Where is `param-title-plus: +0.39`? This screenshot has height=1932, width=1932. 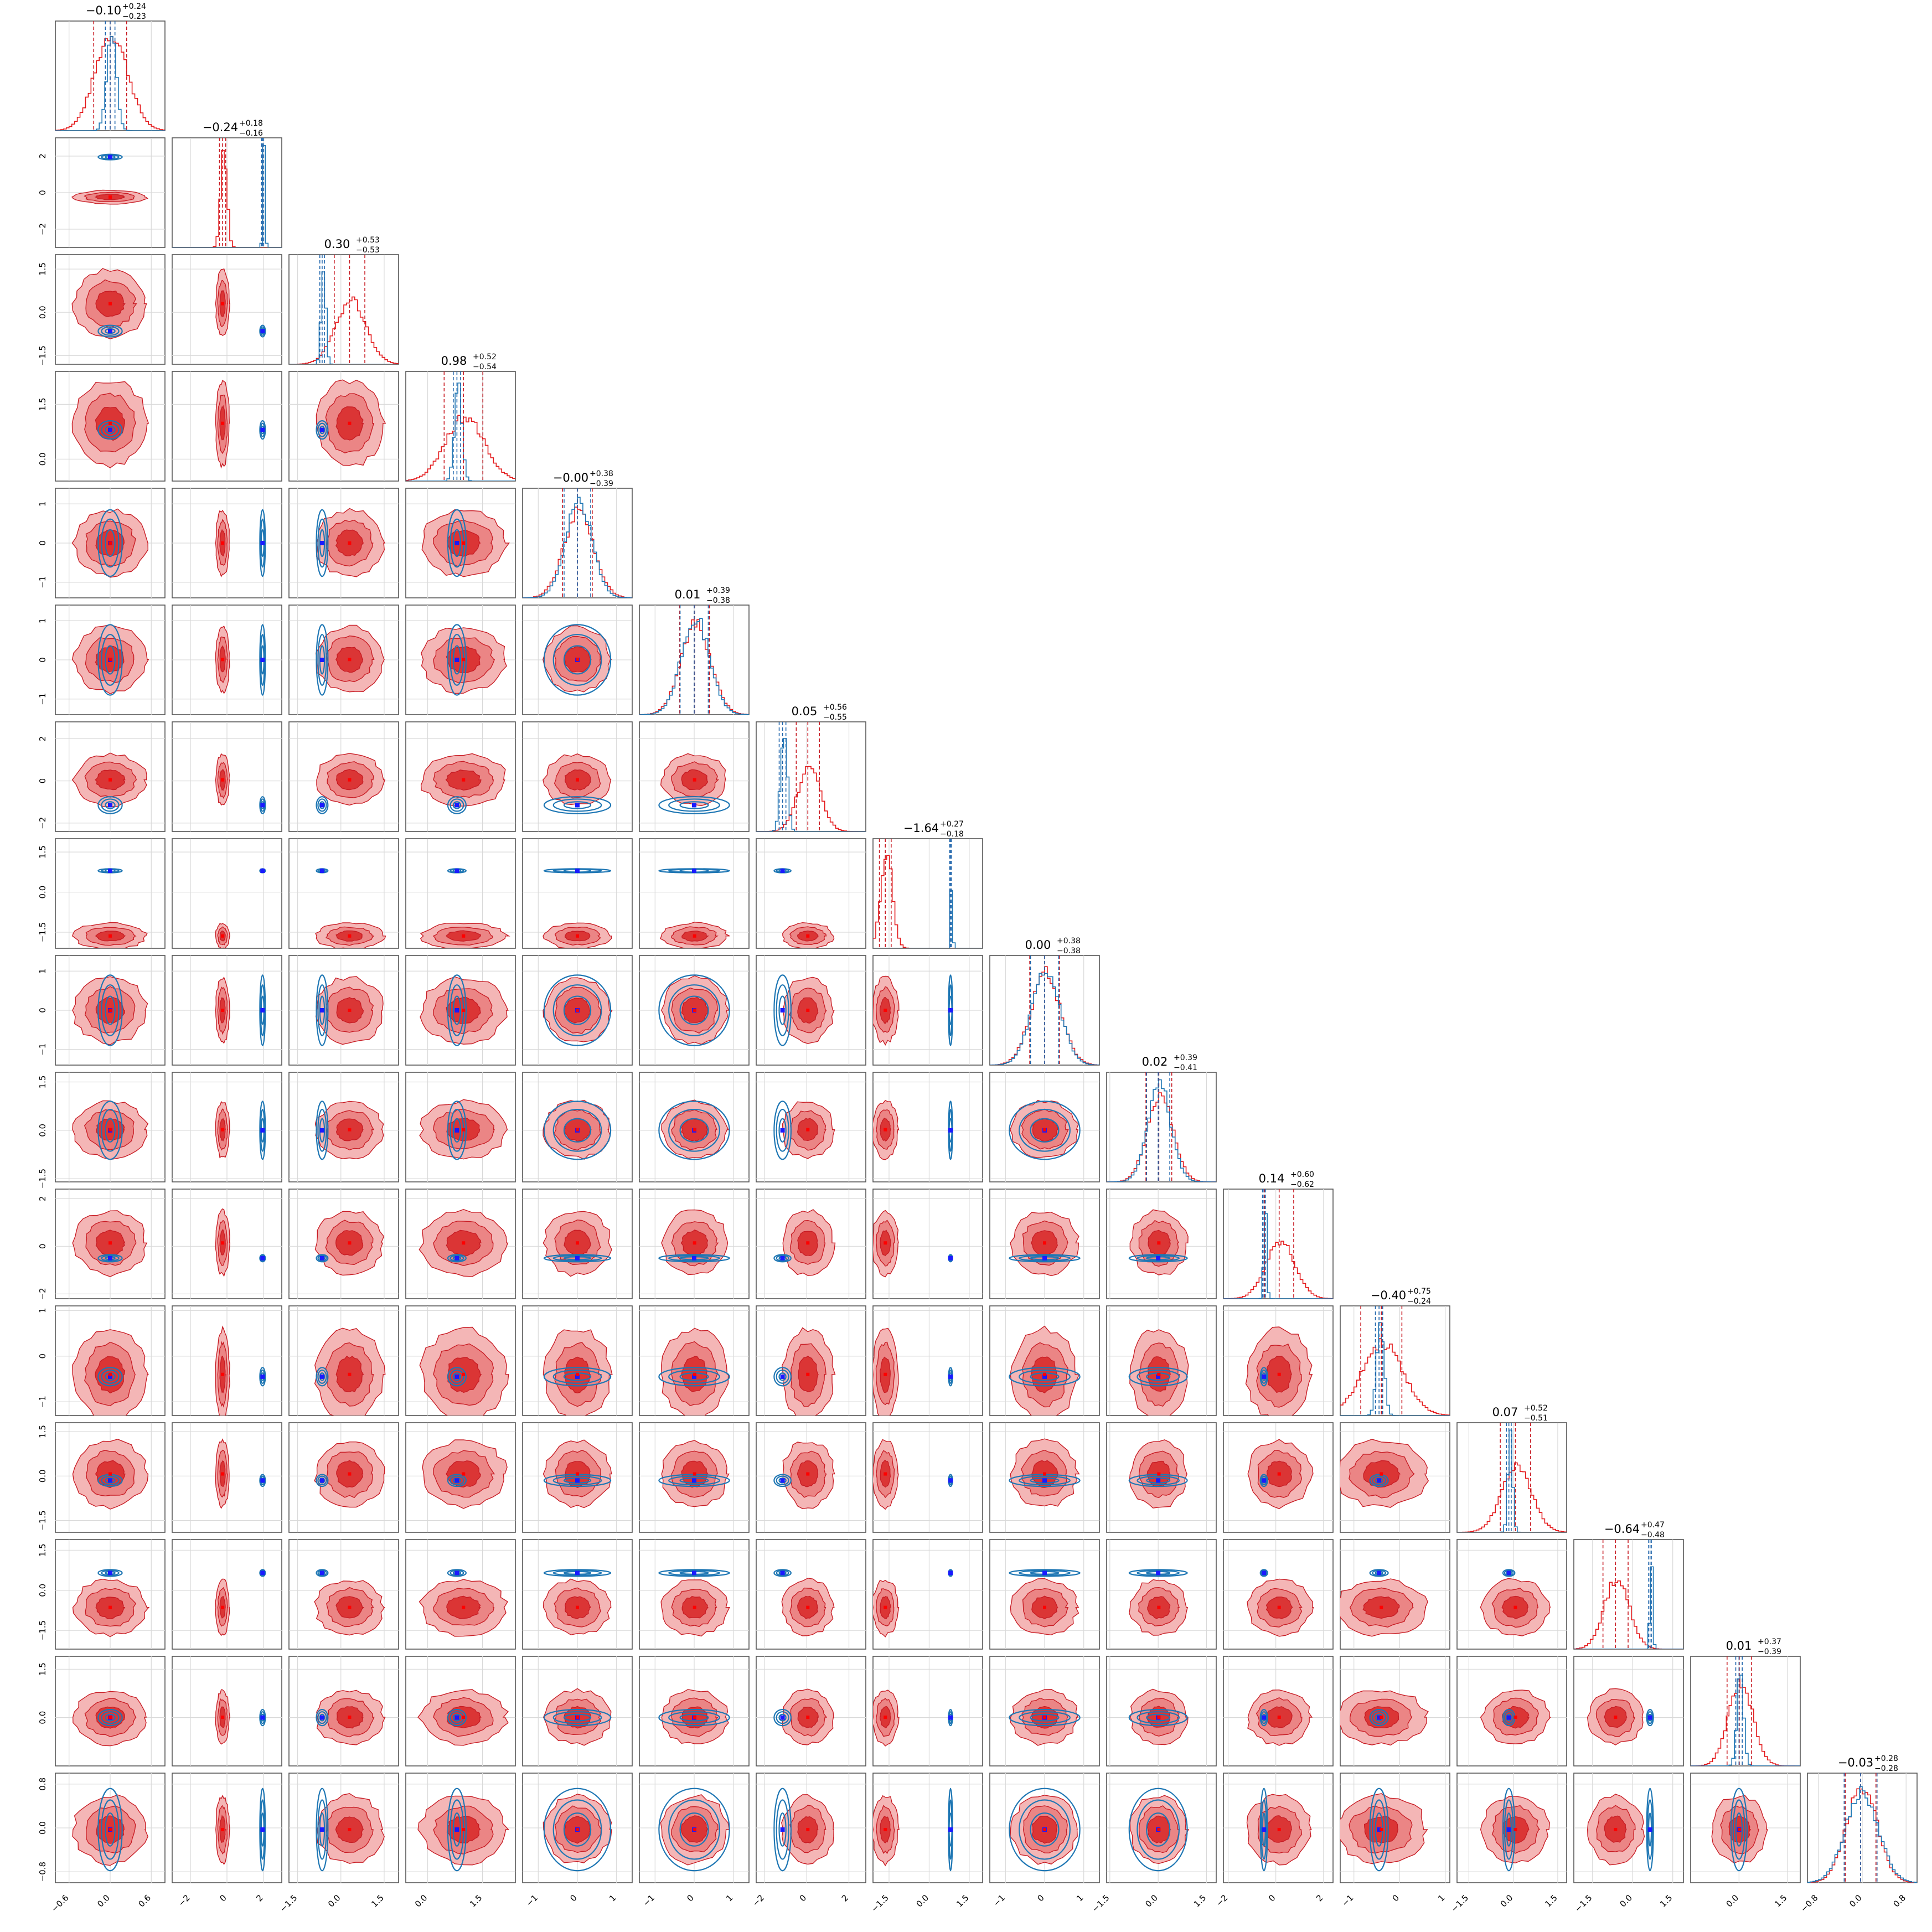
param-title-plus: +0.39 is located at coordinates (1185, 1057).